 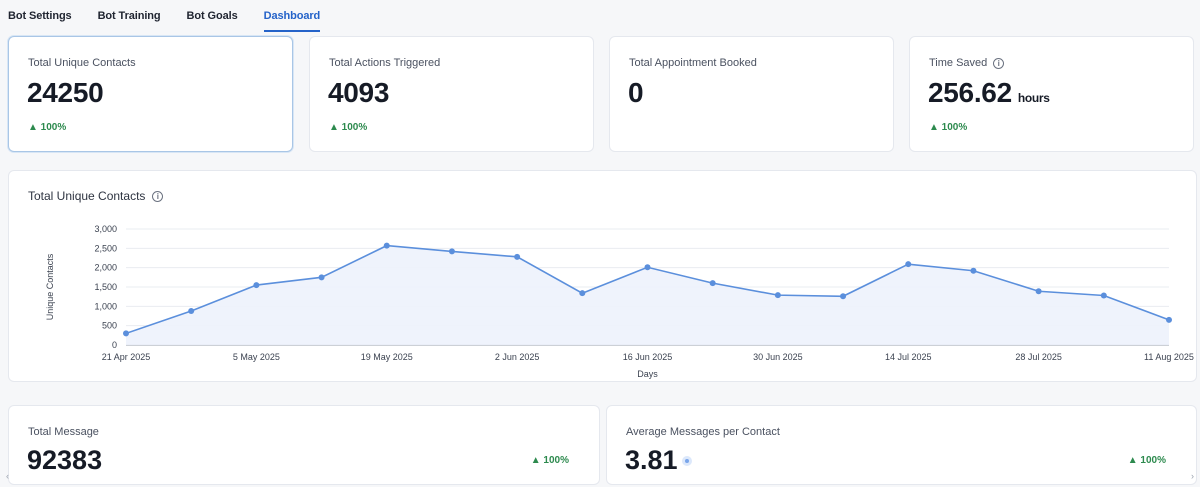 I want to click on tab-bot-settings: Bot Settings, so click(x=40, y=16).